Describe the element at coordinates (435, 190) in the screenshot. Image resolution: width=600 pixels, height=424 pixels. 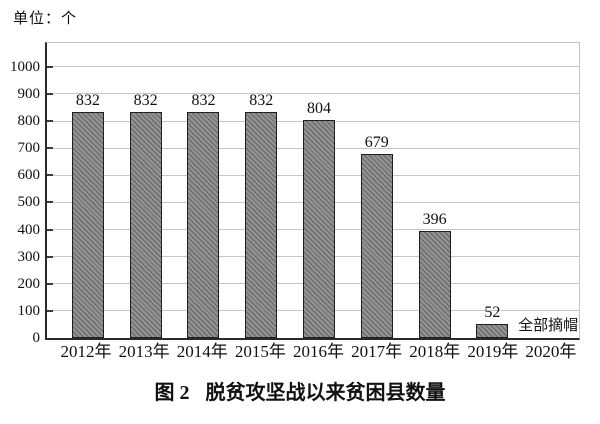
I see `bar-column-2018年: 396` at that location.